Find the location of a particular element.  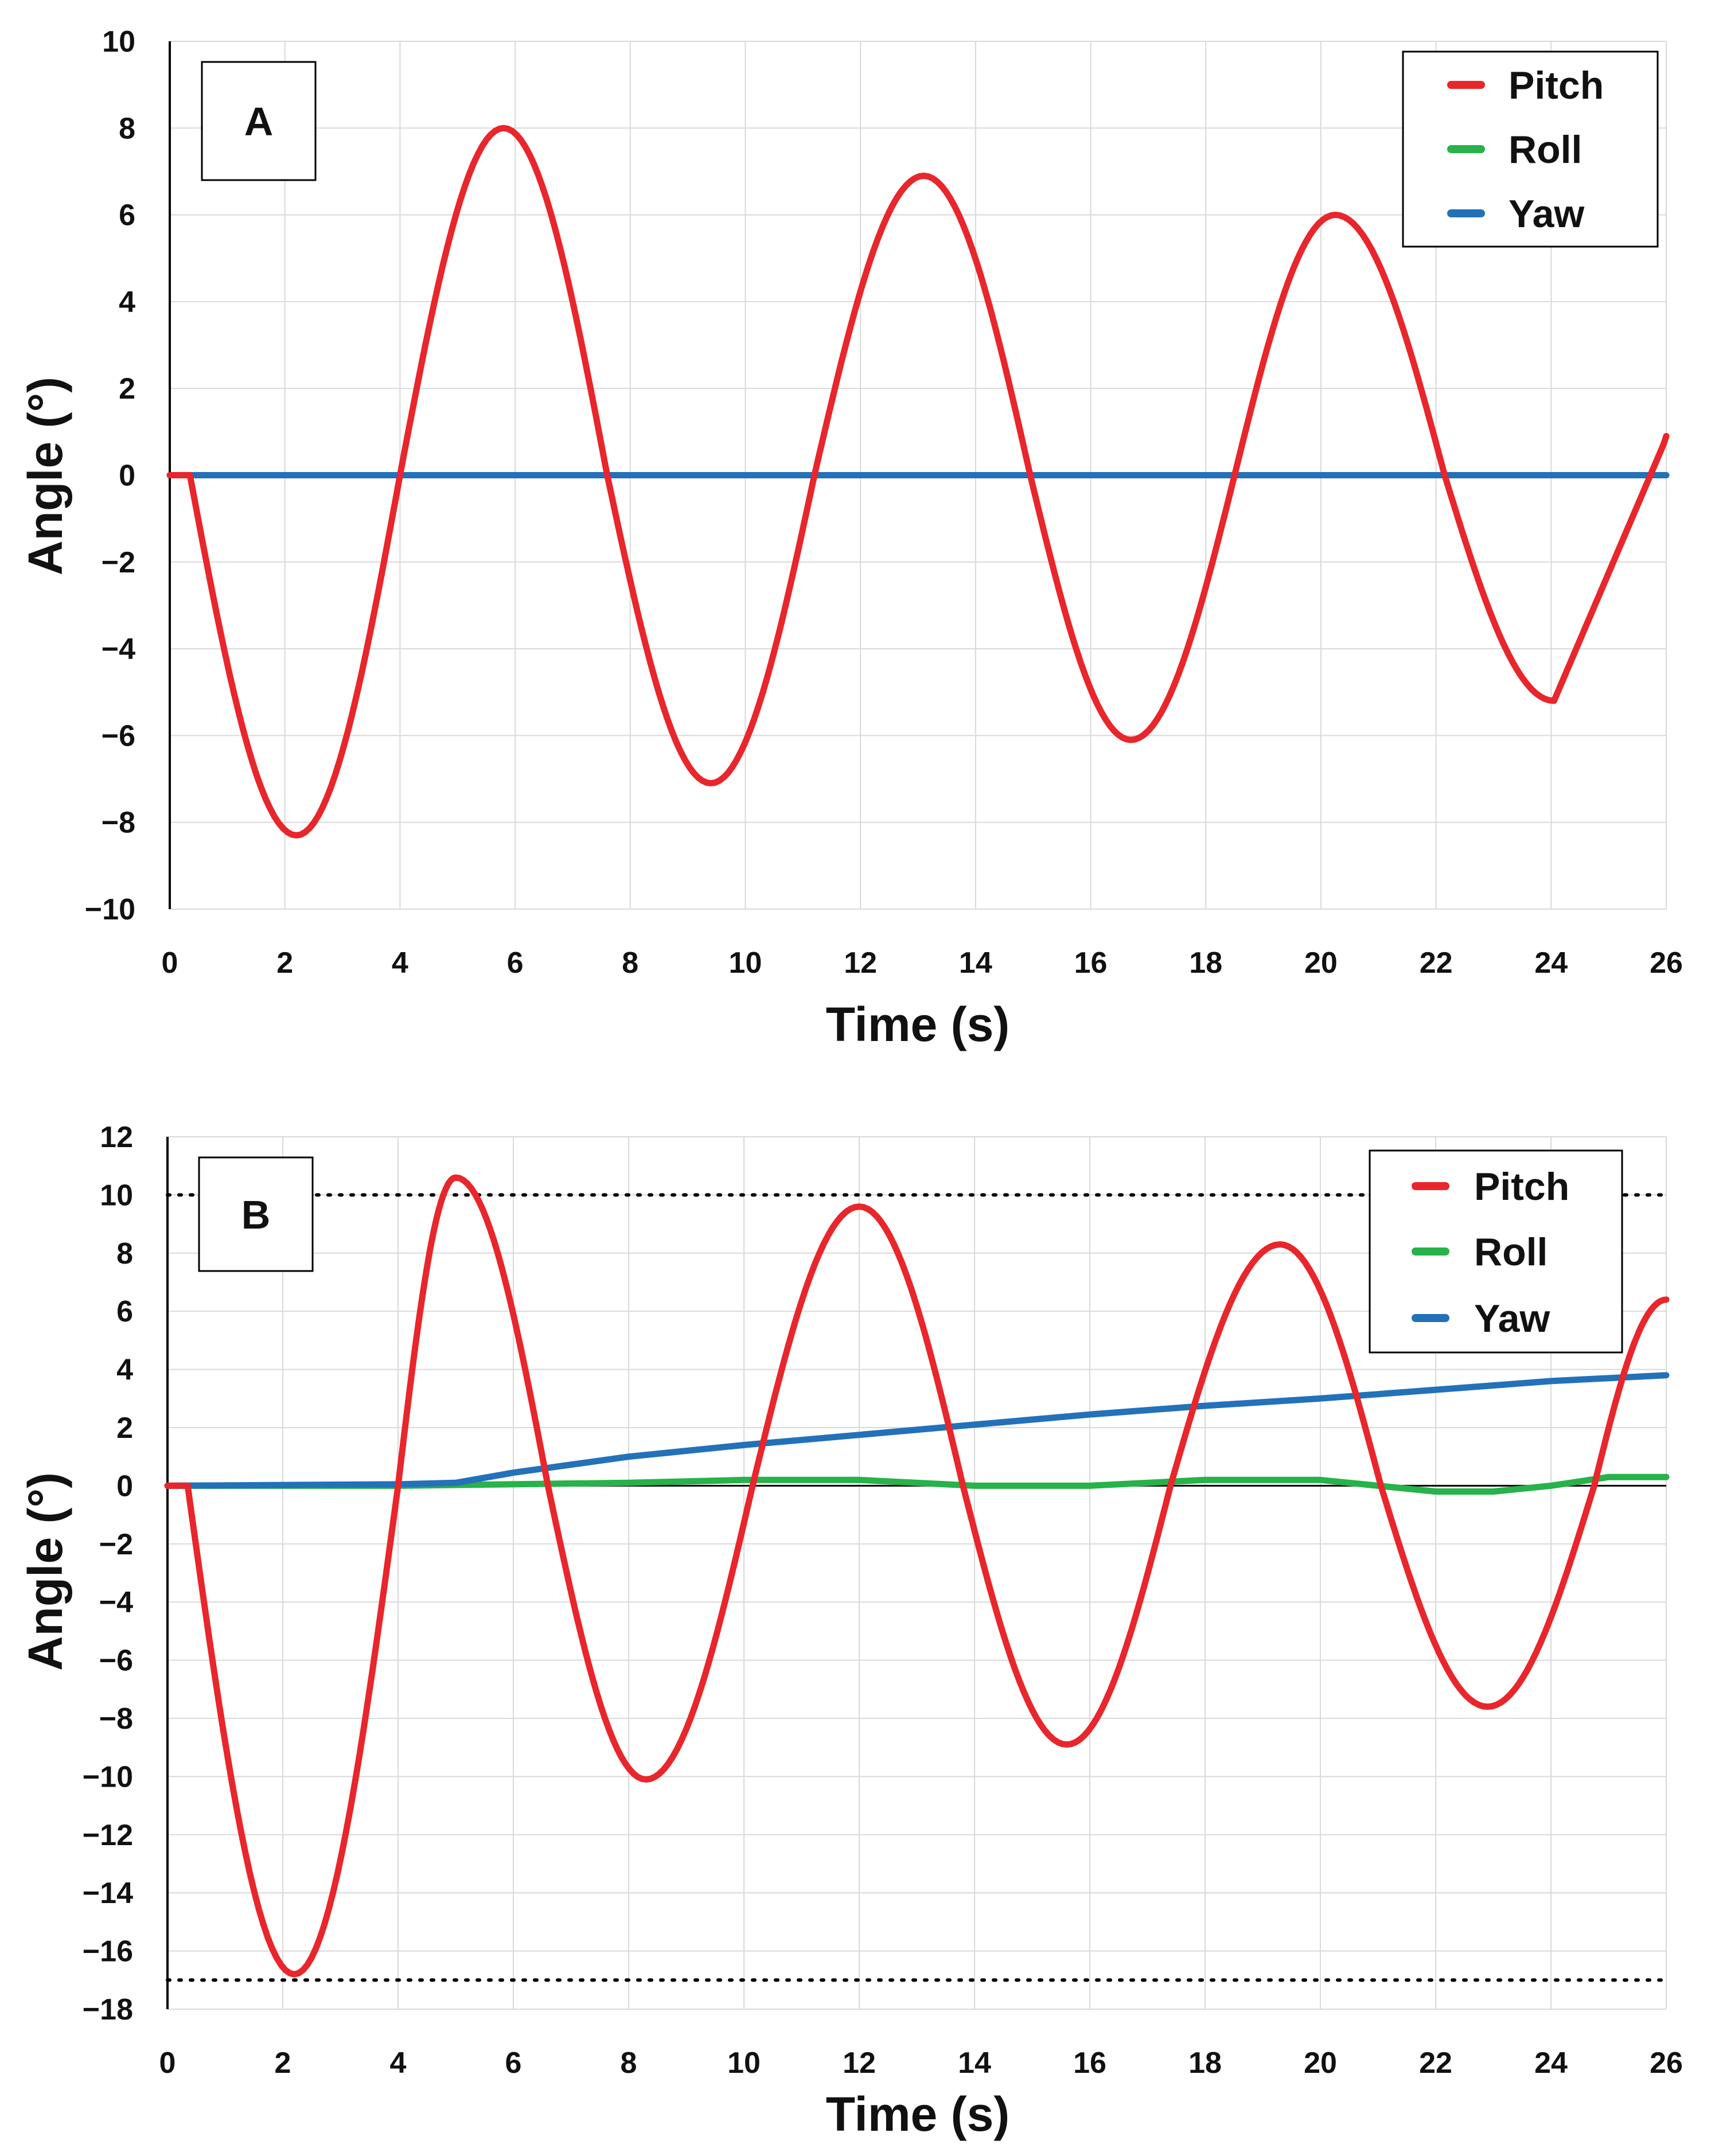

panel-b-y-tick-label: −8 is located at coordinates (116, 1719).